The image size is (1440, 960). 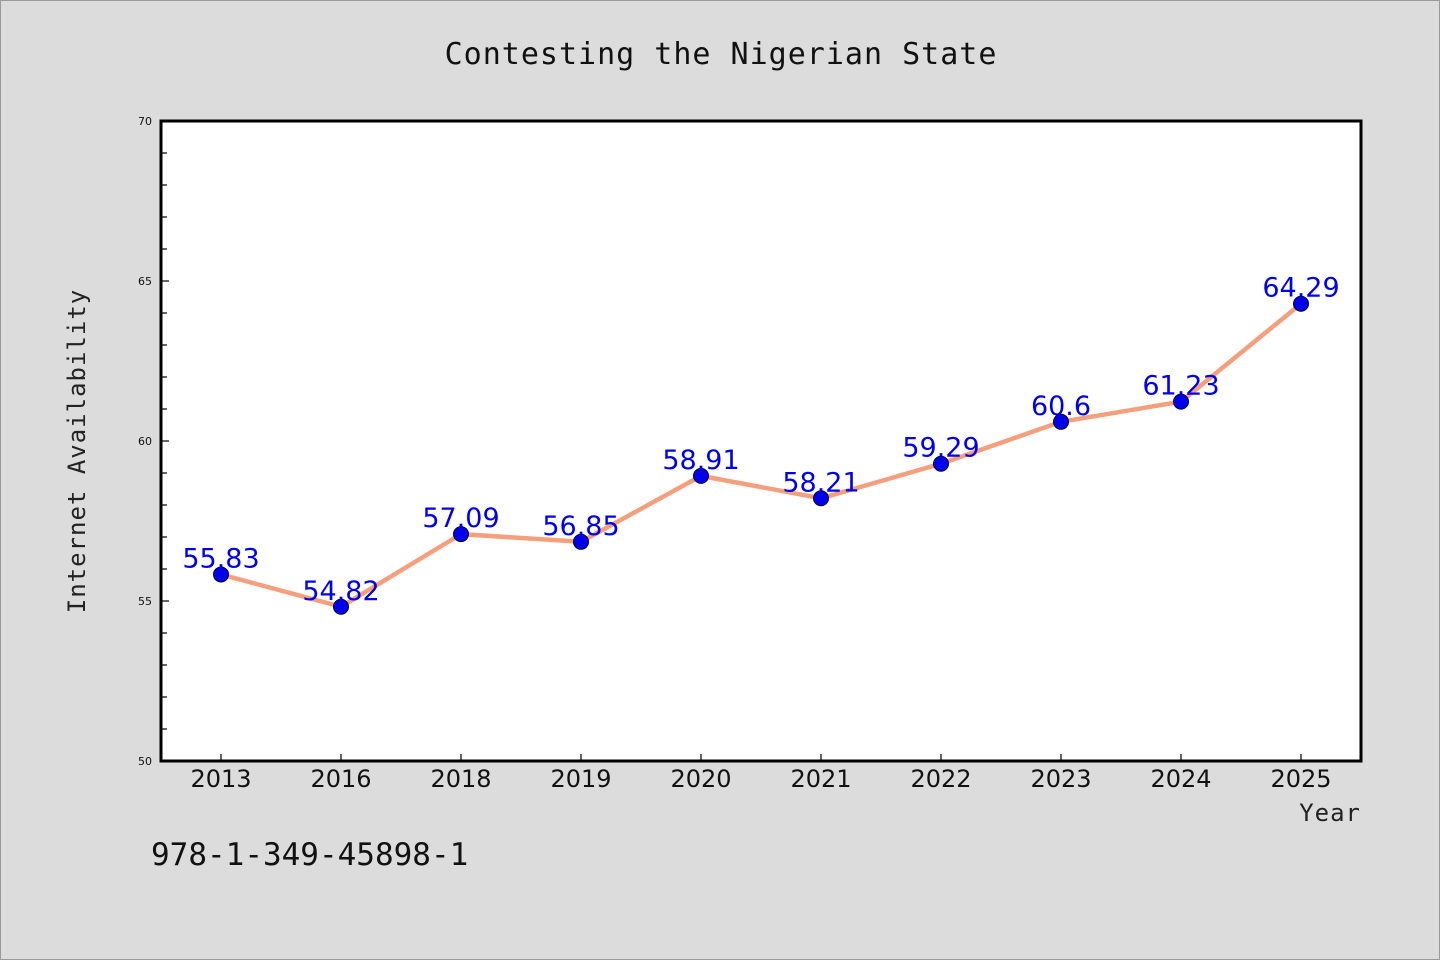 What do you see at coordinates (580, 779) in the screenshot?
I see `x-tick-label: 2019` at bounding box center [580, 779].